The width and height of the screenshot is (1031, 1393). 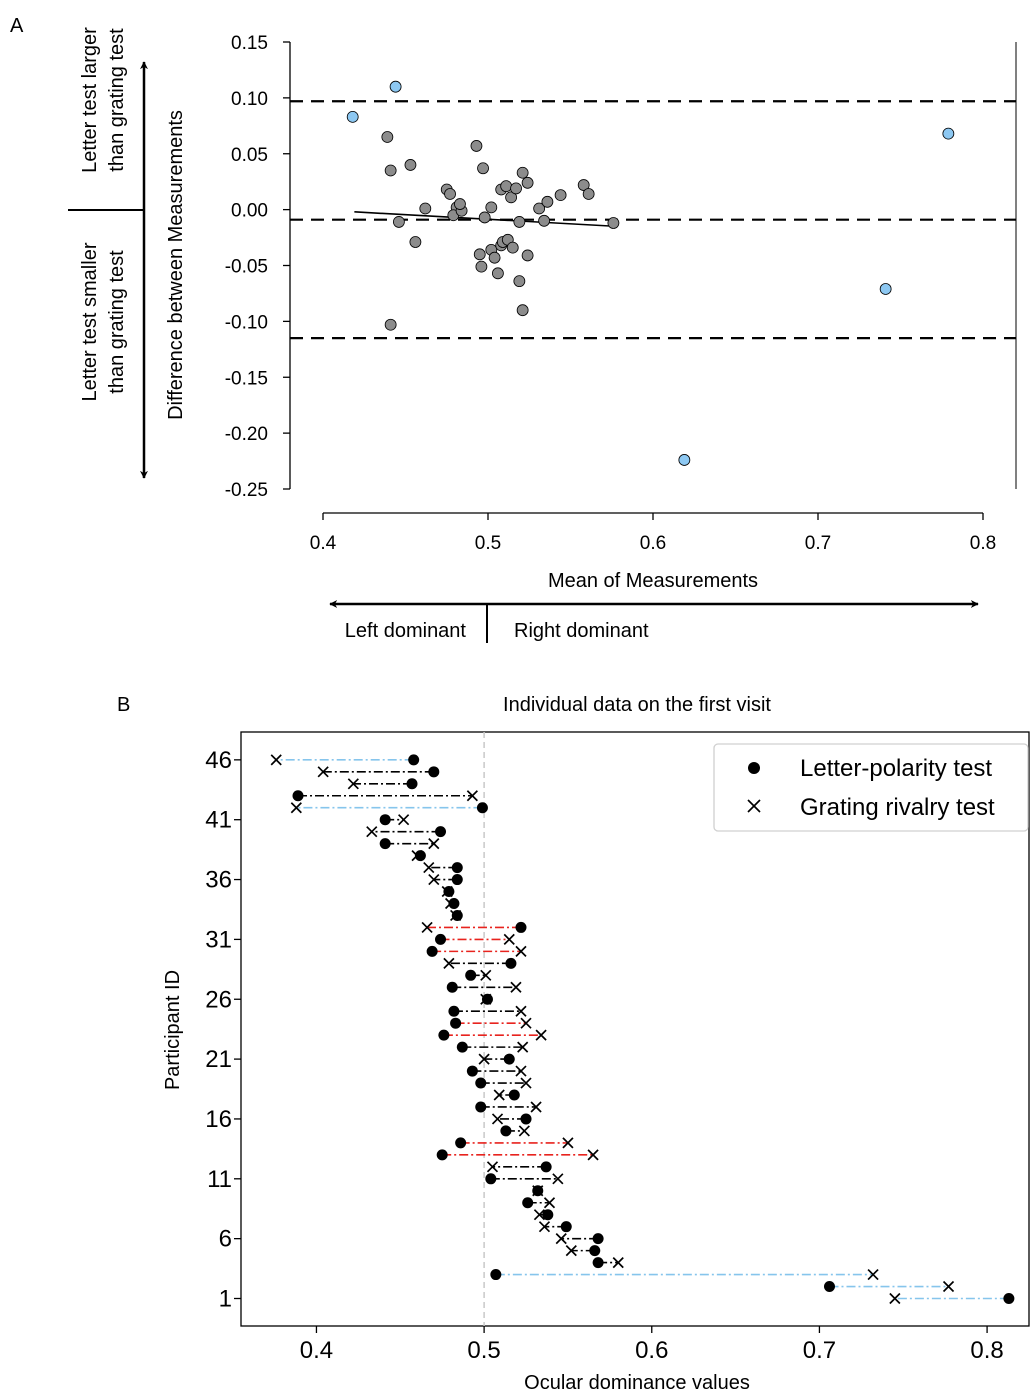 I want to click on lower-side-label-1: Letter test smaller, so click(x=90, y=321).